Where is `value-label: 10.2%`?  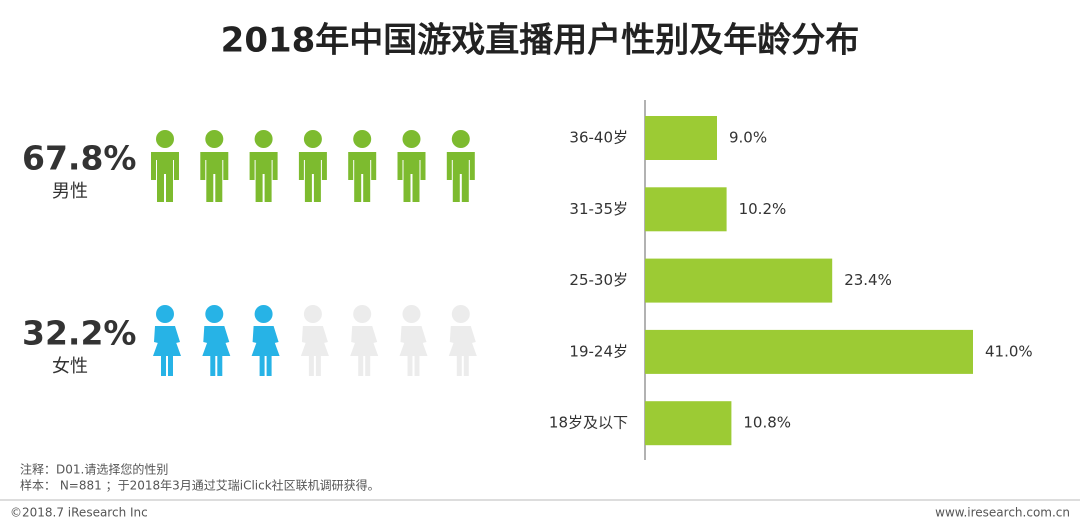
value-label: 10.2% is located at coordinates (763, 209).